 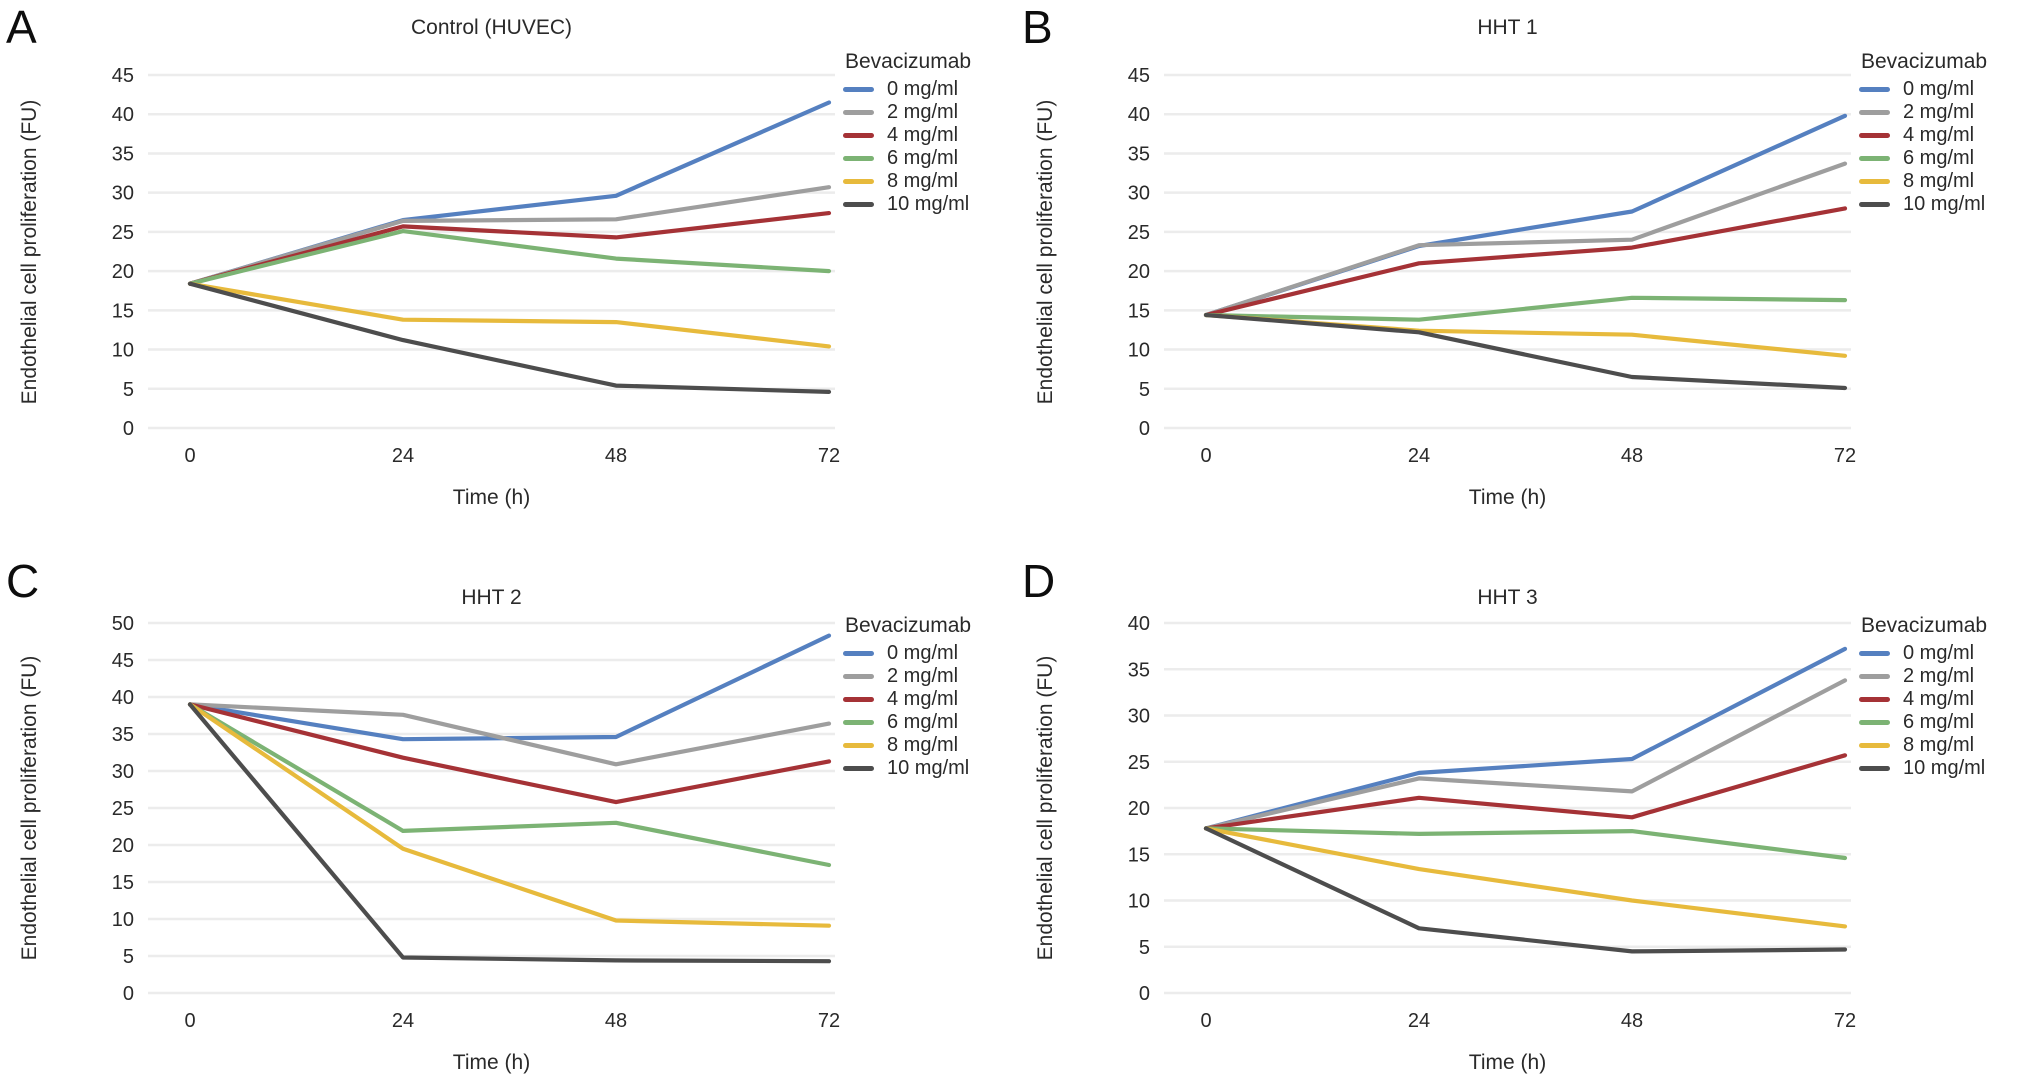 I want to click on chart-title: HHT 2, so click(x=491, y=597).